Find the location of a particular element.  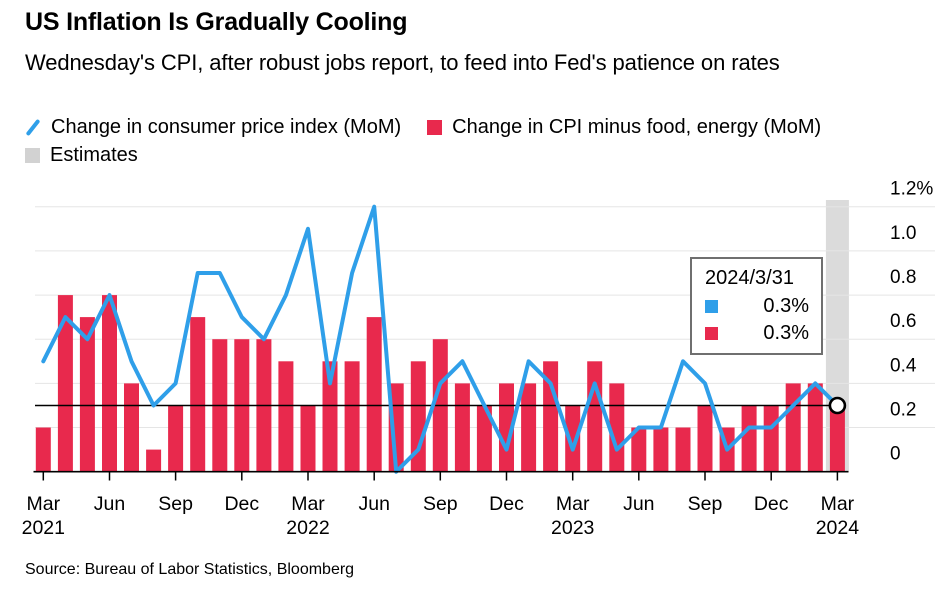

bar-Dec-2023 is located at coordinates (771, 438).